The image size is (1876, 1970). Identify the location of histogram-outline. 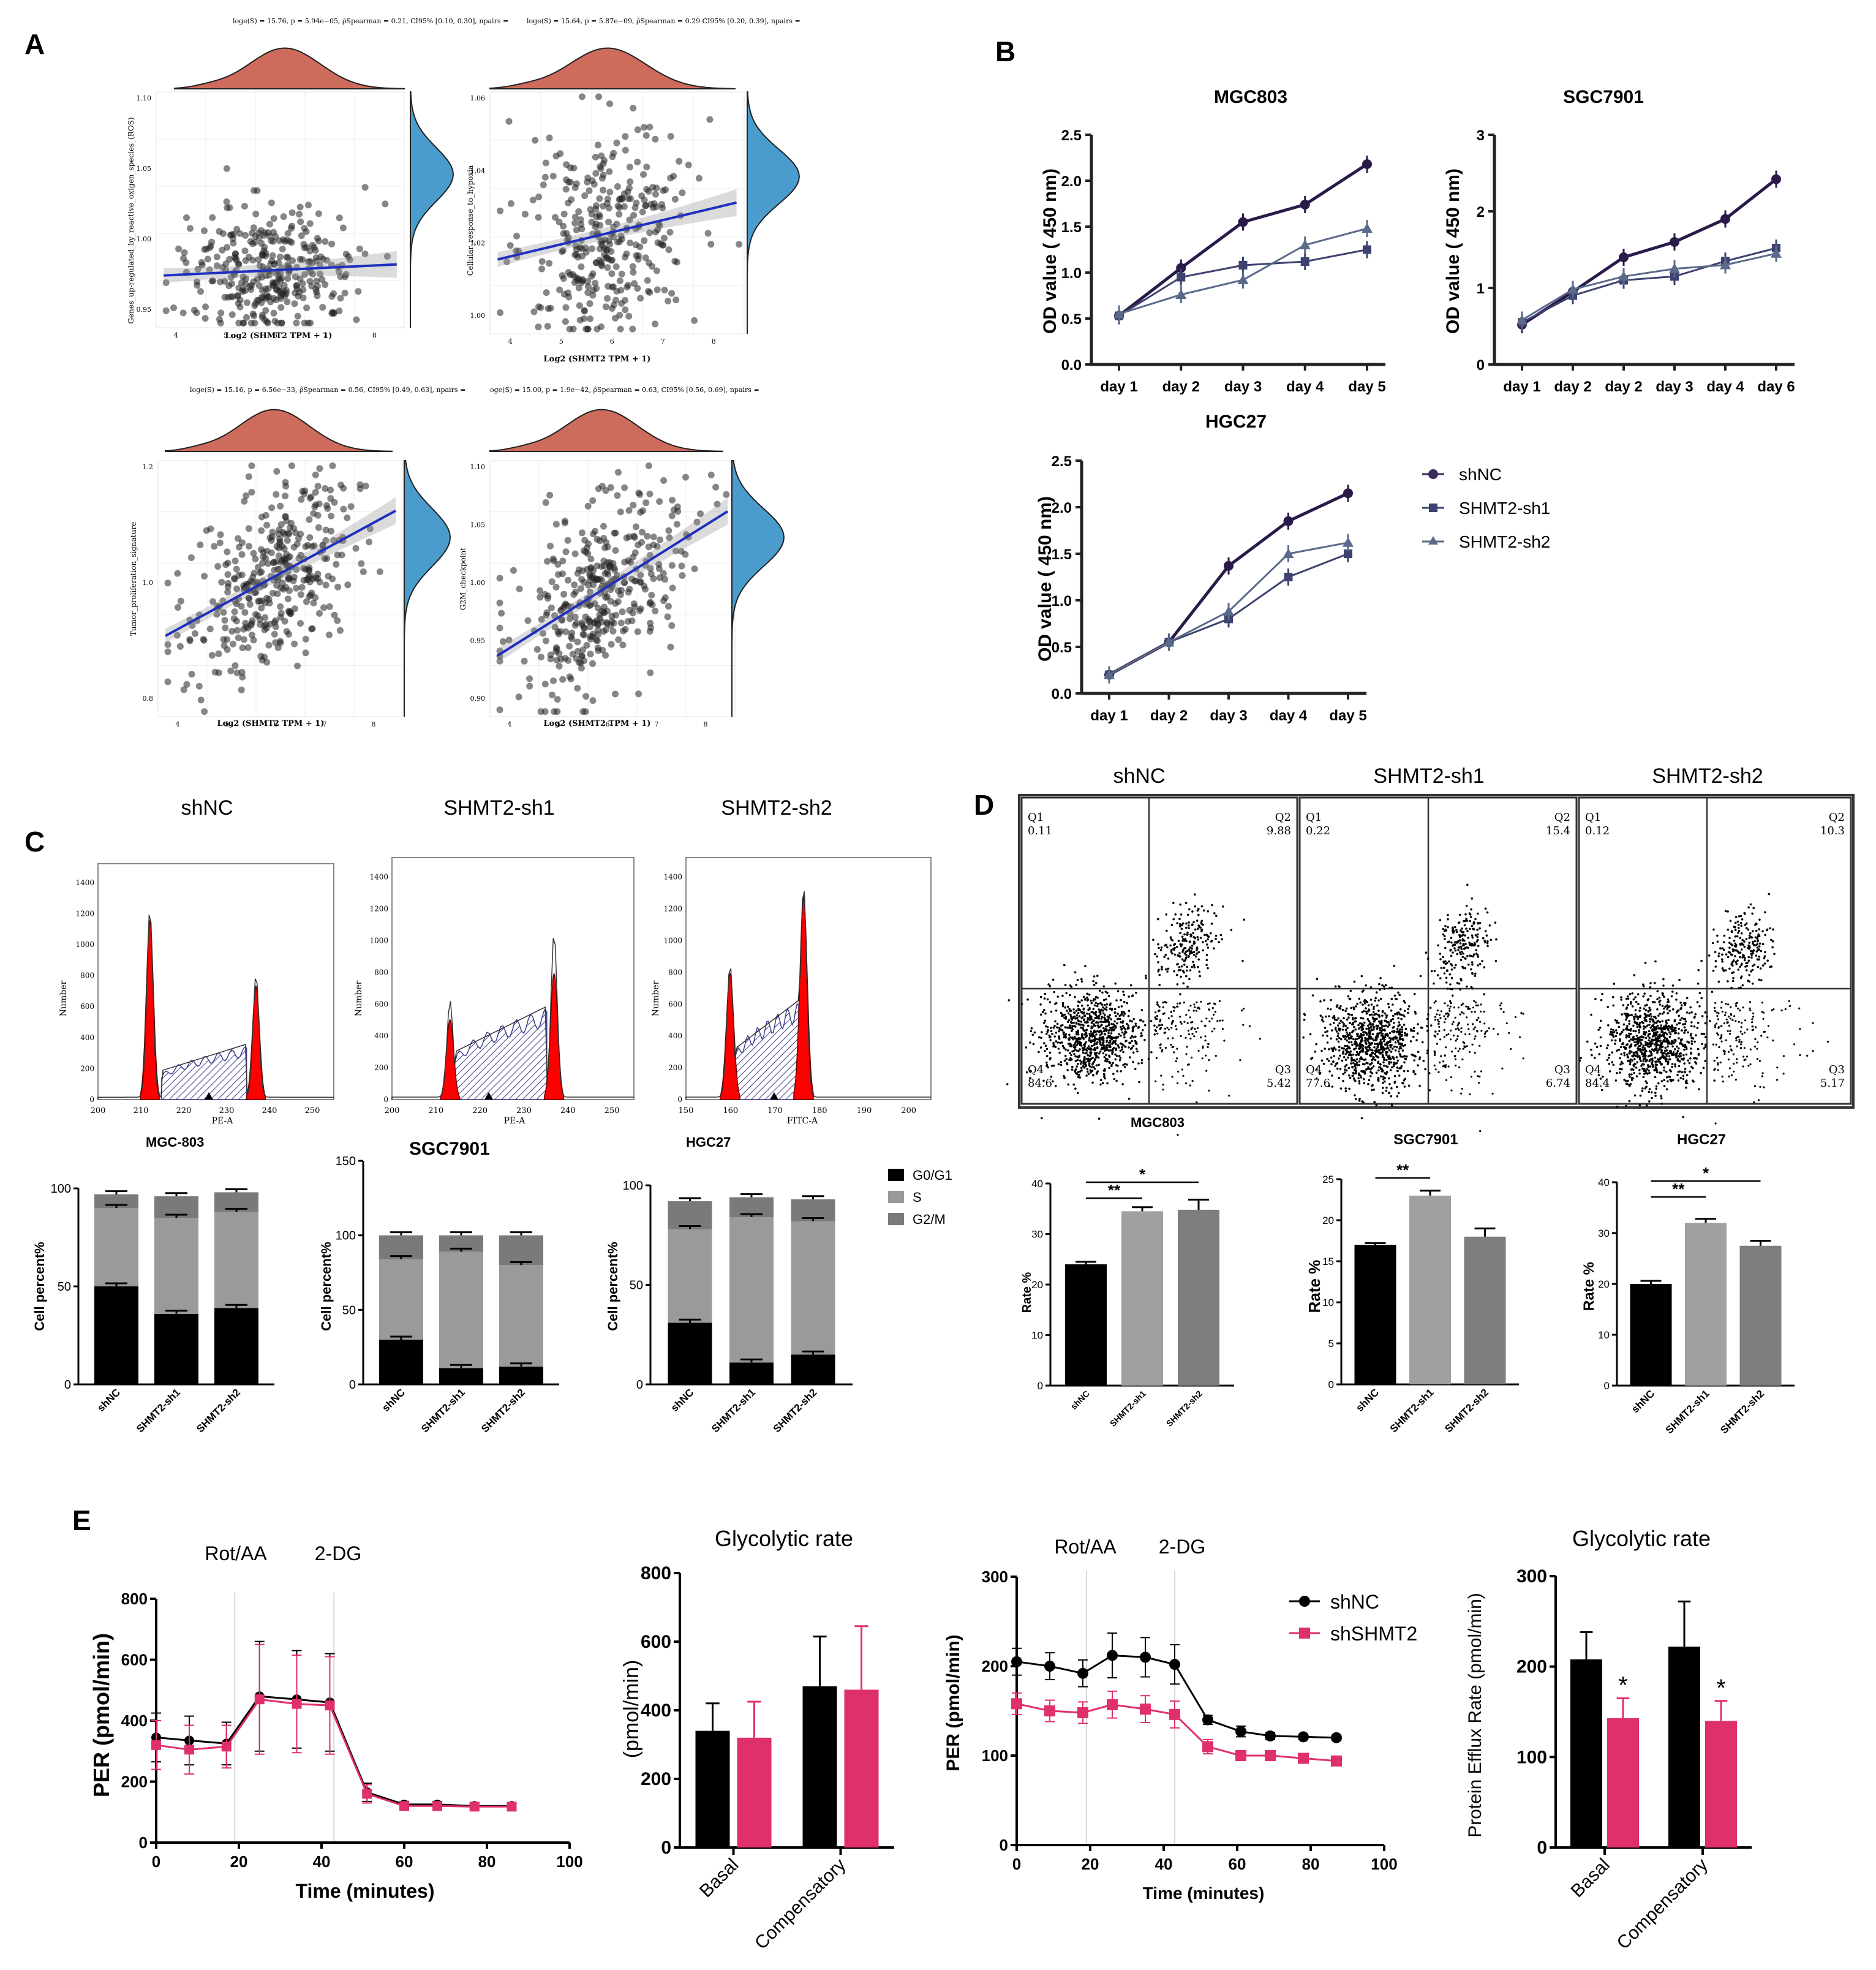
(215, 1007).